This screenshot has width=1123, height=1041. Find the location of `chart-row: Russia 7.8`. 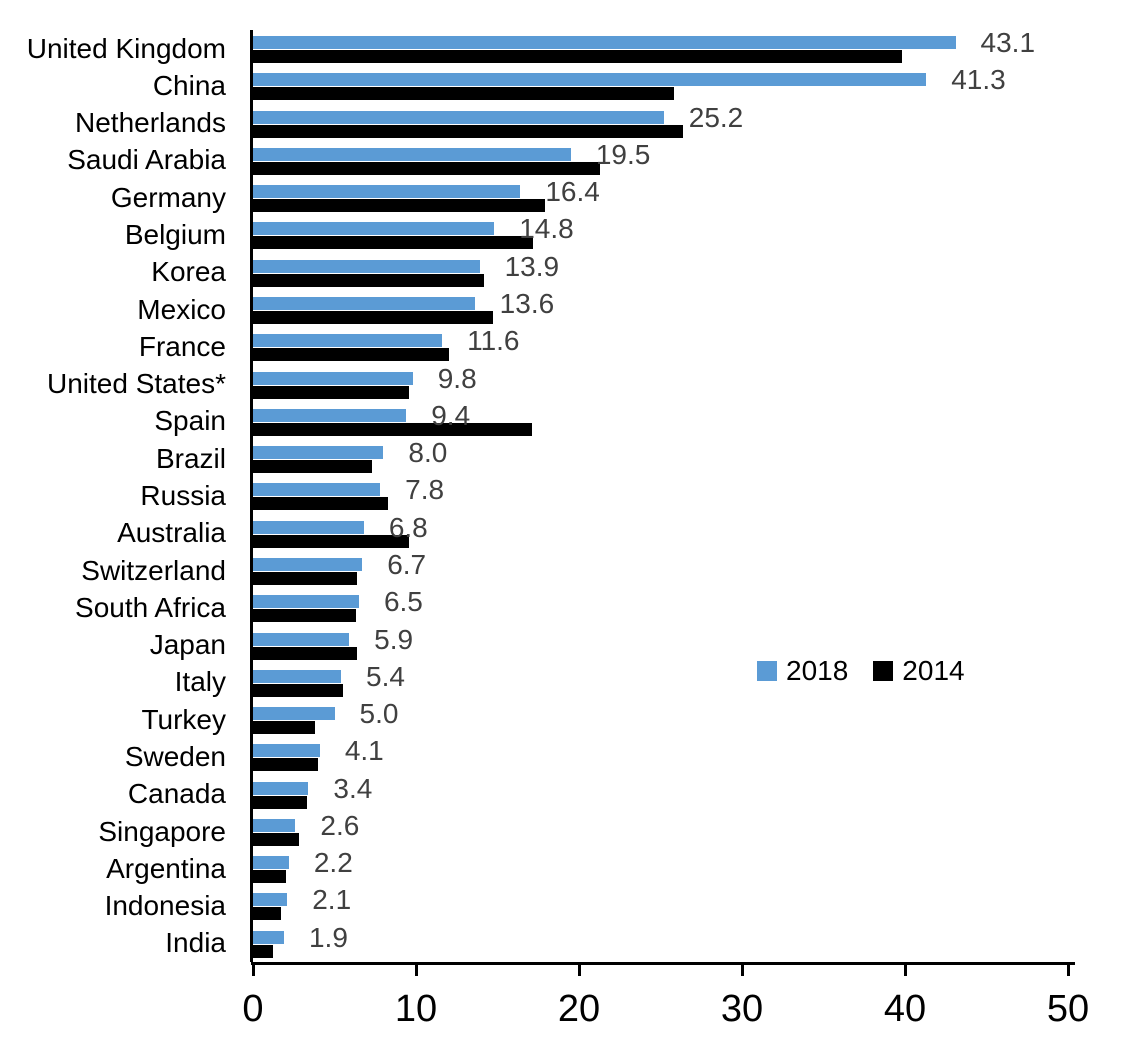

chart-row: Russia 7.8 is located at coordinates (534, 495).